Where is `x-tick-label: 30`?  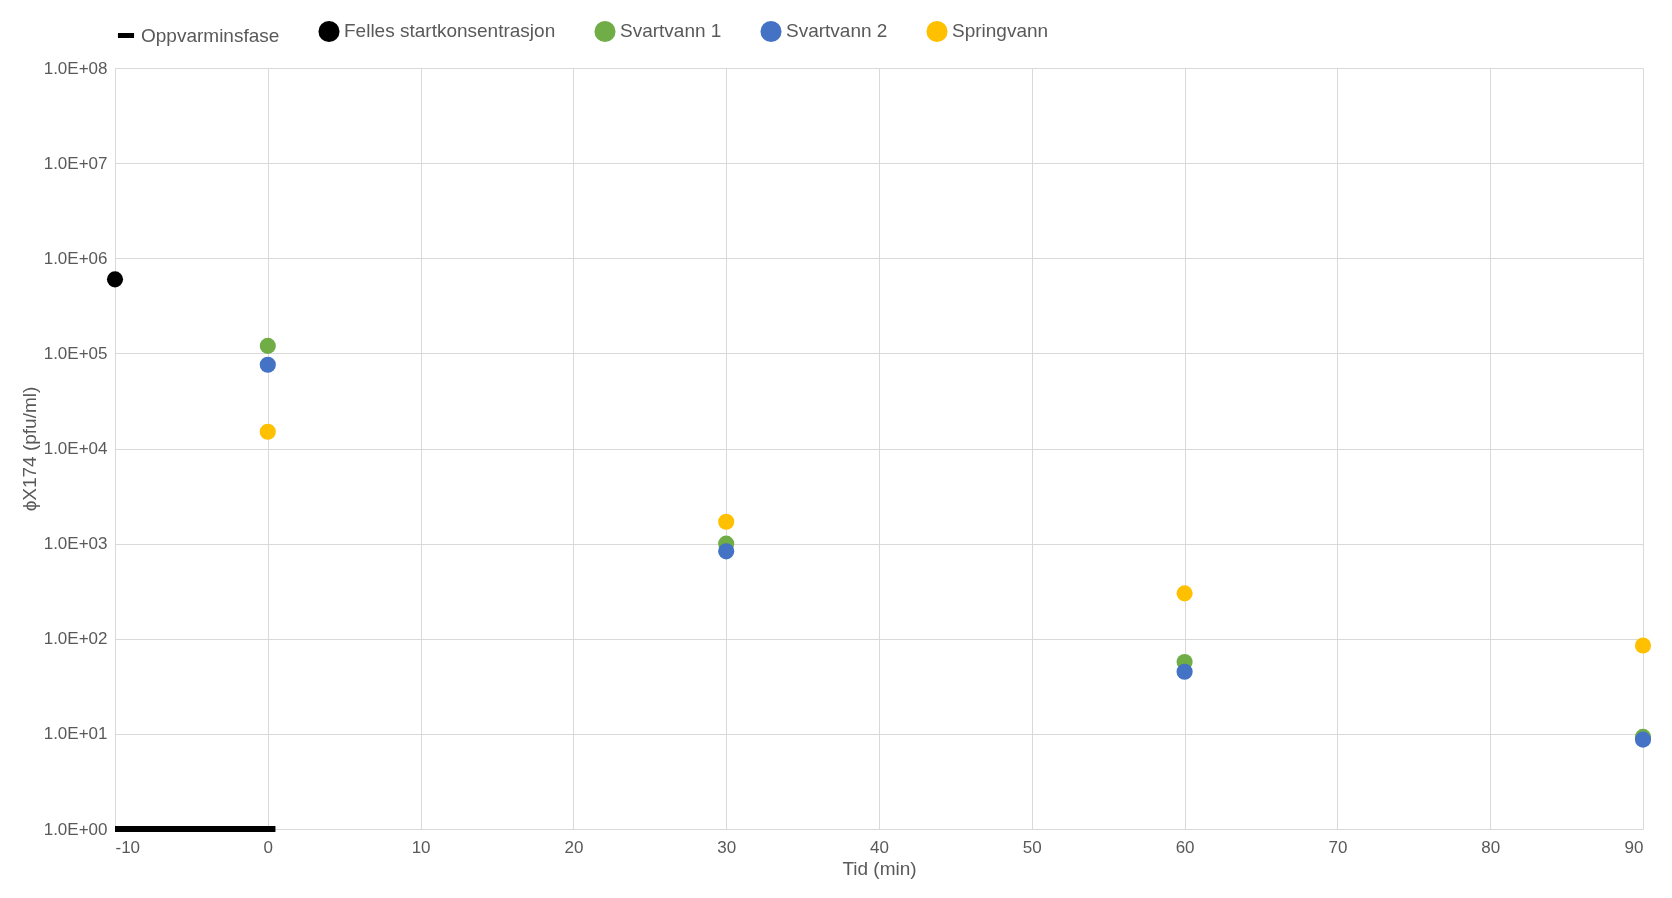 x-tick-label: 30 is located at coordinates (727, 847).